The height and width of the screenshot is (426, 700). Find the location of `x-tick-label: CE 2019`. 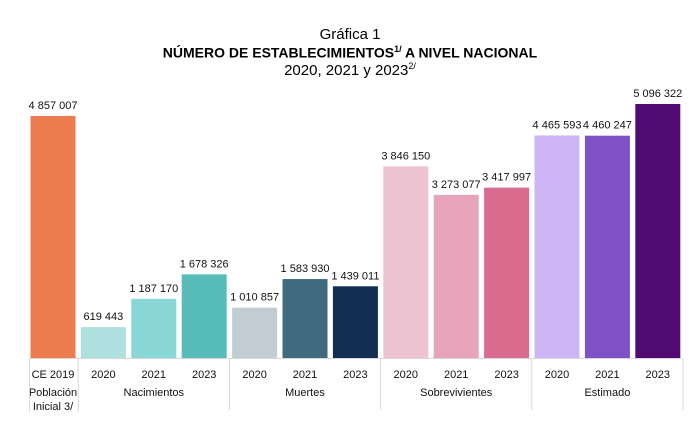

x-tick-label: CE 2019 is located at coordinates (53, 375).